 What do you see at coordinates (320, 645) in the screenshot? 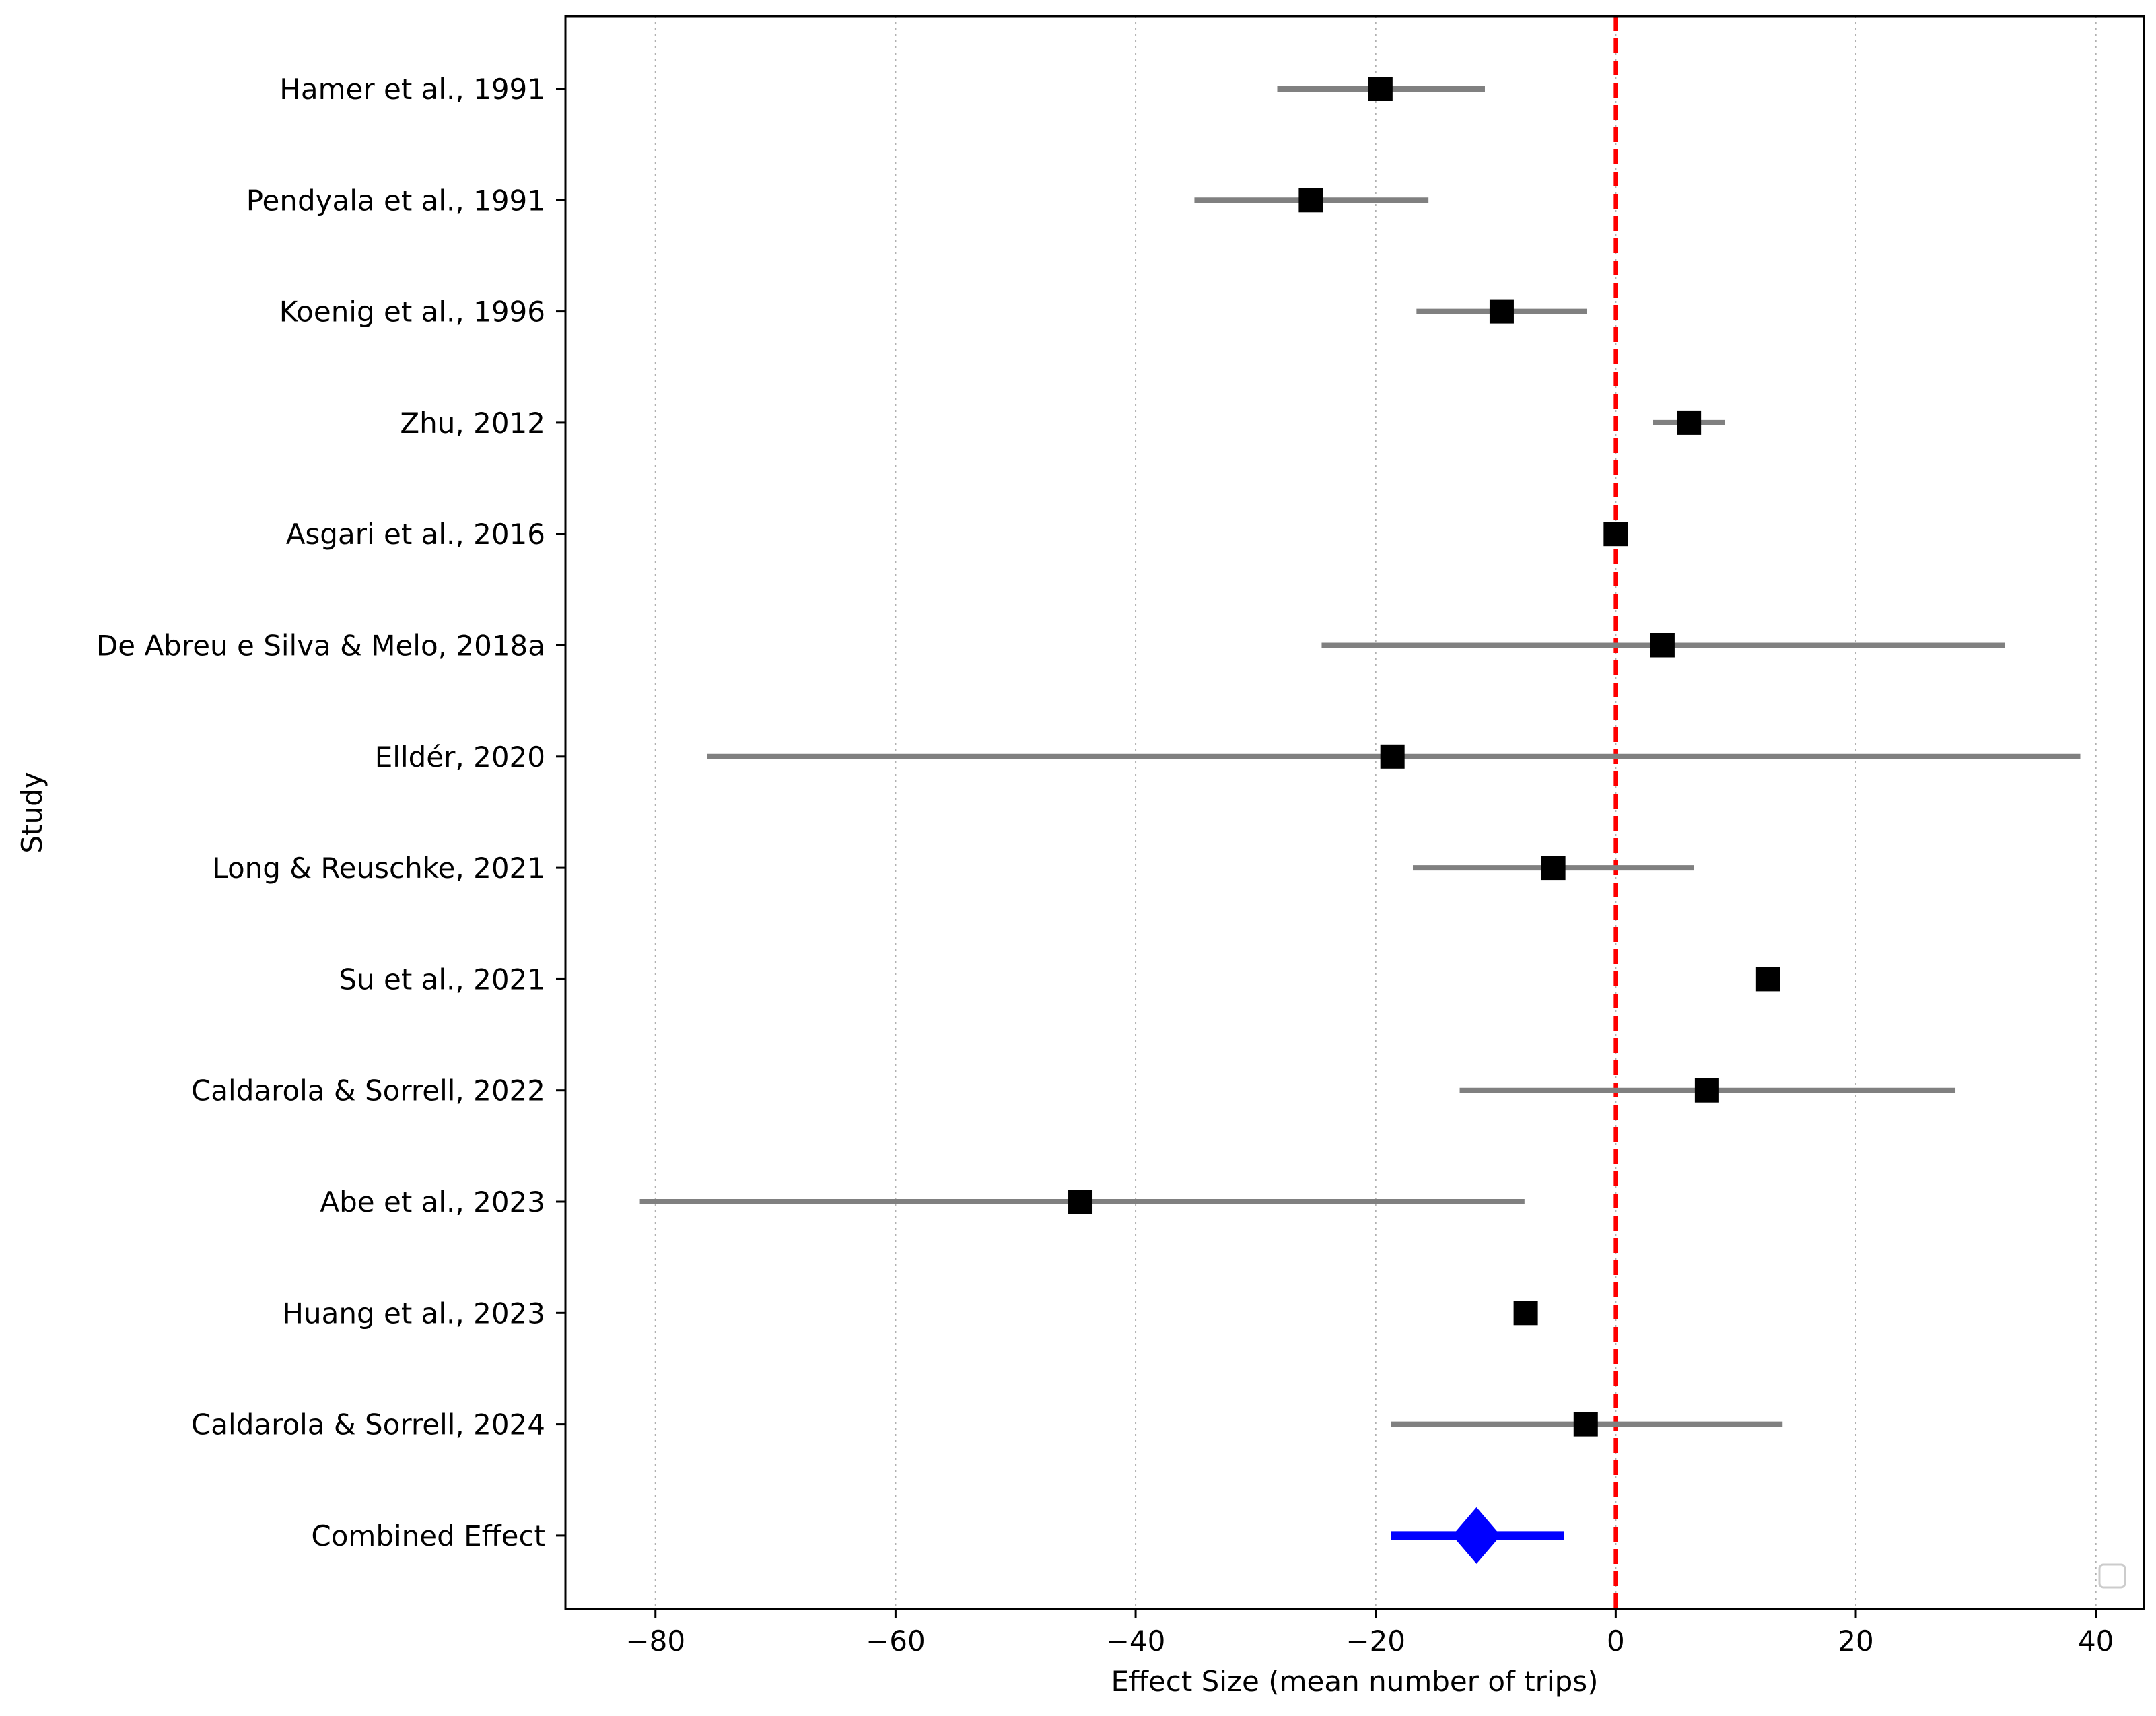
I see `study-label: De Abreu e Silva & Melo, 2018a` at bounding box center [320, 645].